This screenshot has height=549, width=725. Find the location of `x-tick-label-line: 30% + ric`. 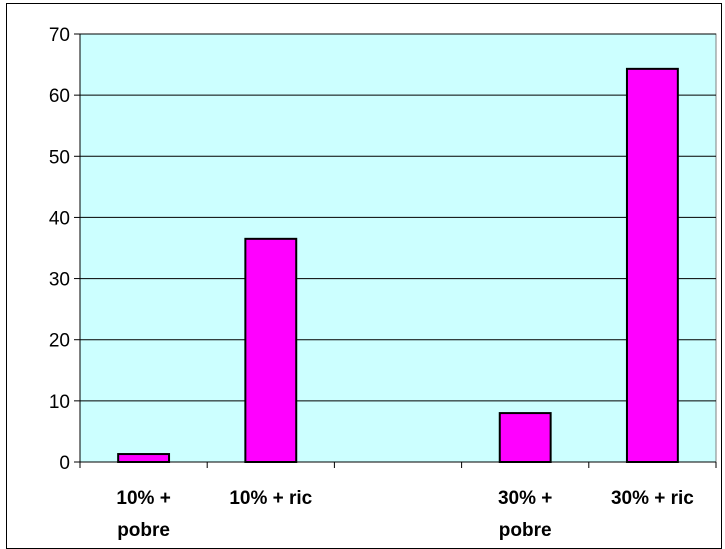

x-tick-label-line: 30% + ric is located at coordinates (652, 498).